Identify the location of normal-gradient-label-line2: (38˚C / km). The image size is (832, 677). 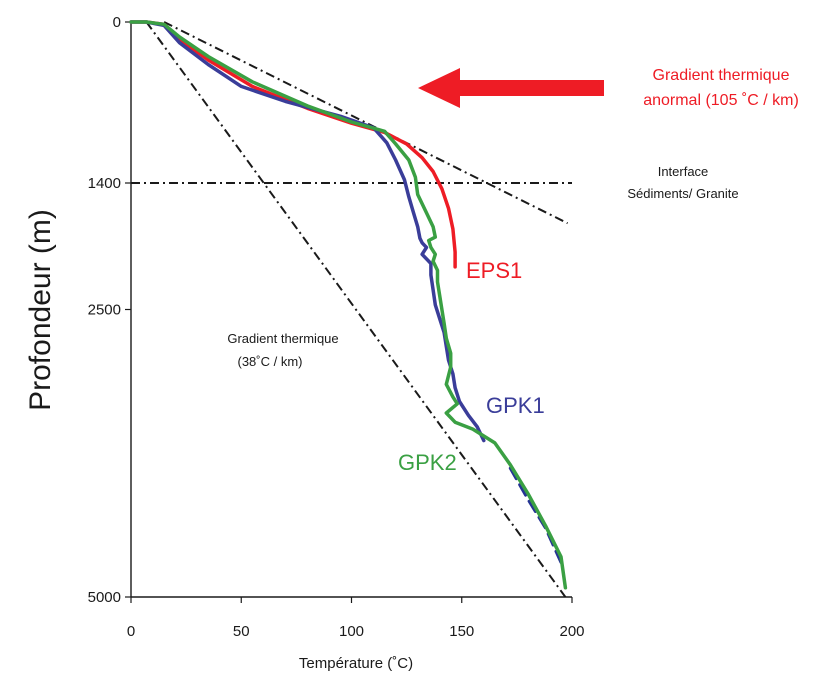
(270, 361).